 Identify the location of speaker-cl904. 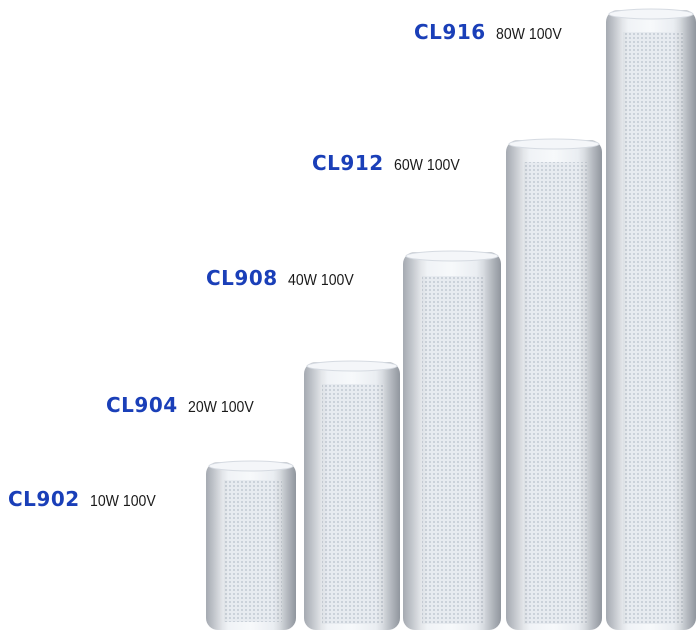
(352, 495).